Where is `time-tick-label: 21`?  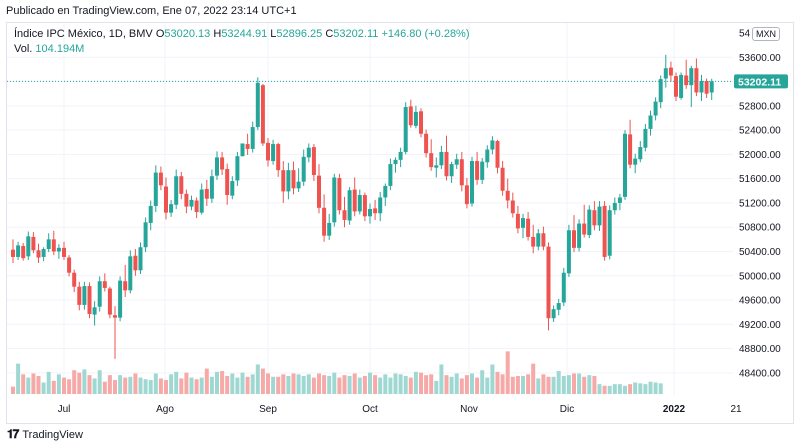
time-tick-label: 21 is located at coordinates (736, 409).